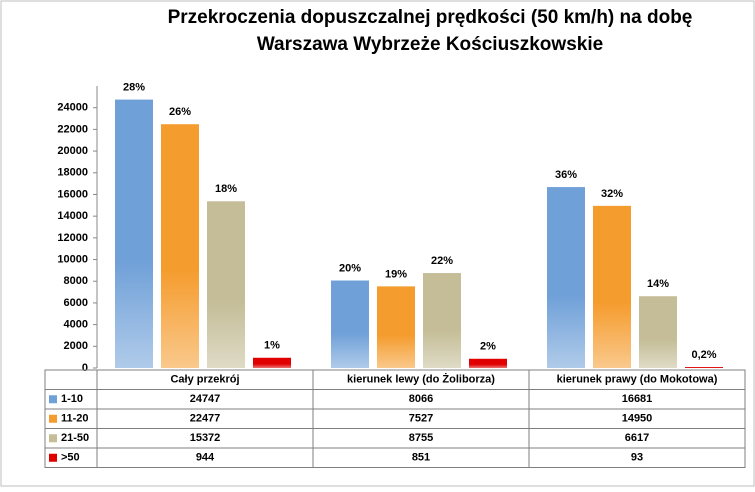  I want to click on data-label: 14%, so click(658, 284).